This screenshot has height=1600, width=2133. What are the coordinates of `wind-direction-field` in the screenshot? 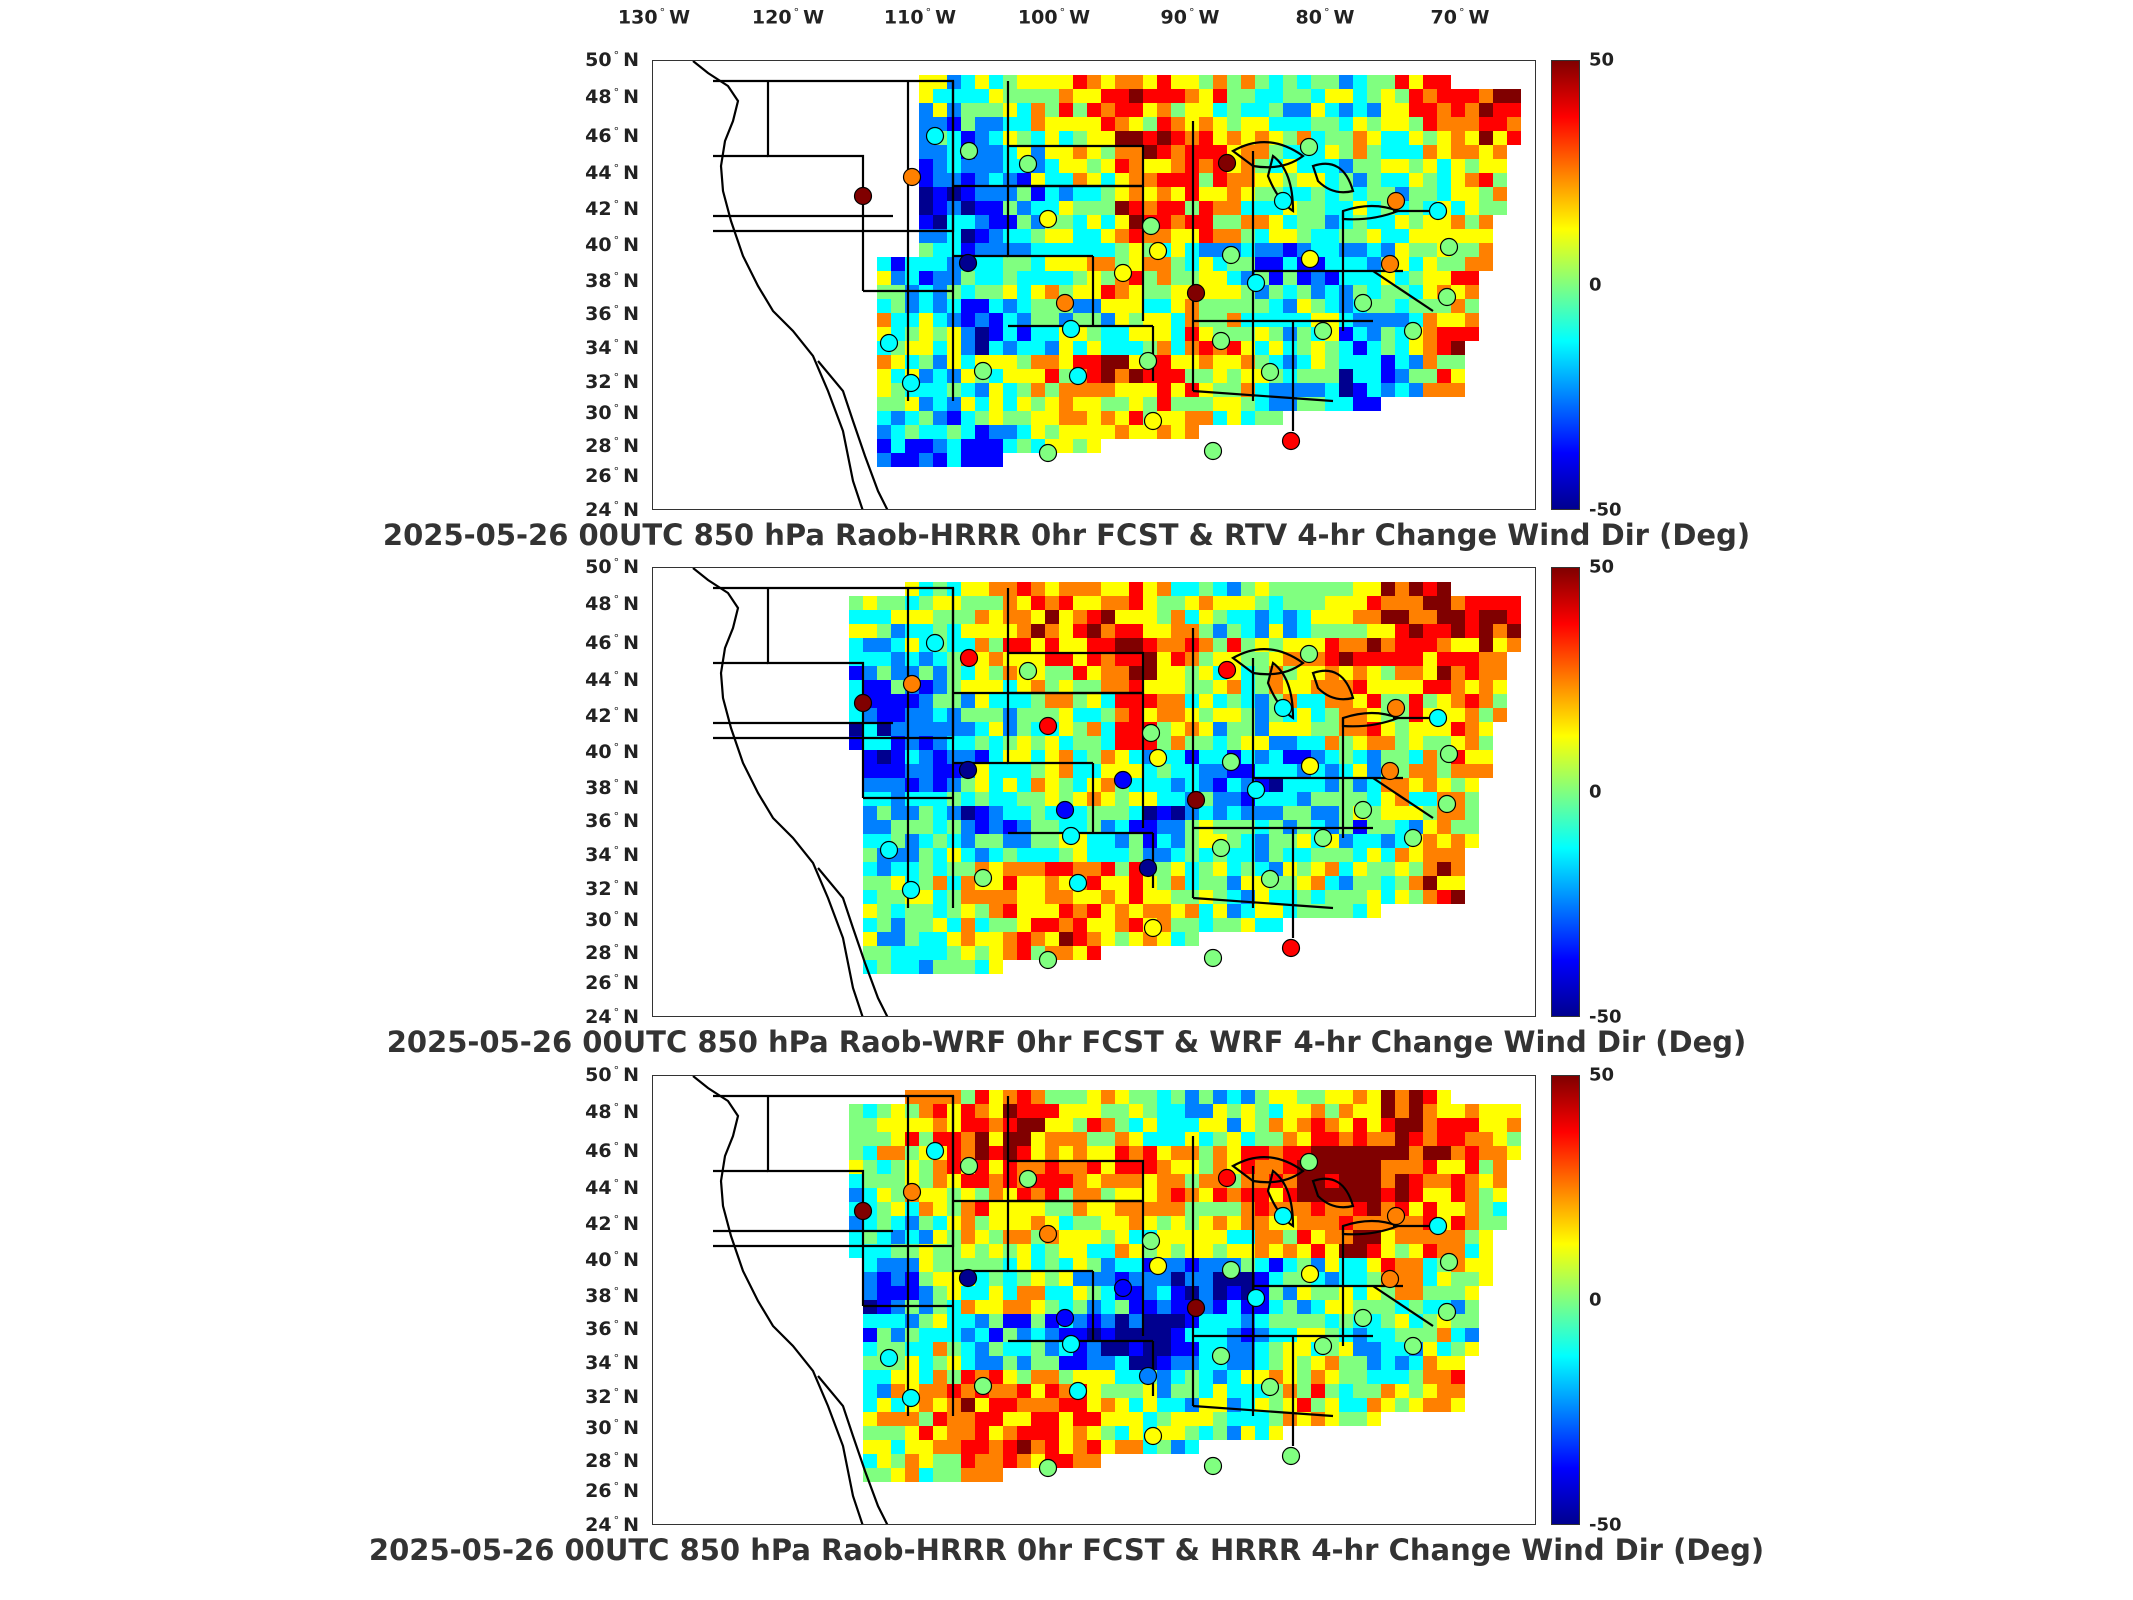 It's located at (1106, 792).